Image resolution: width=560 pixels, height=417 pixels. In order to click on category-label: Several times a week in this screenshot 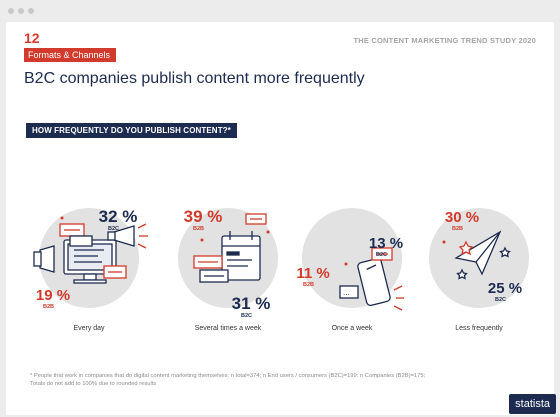, I will do `click(228, 328)`.